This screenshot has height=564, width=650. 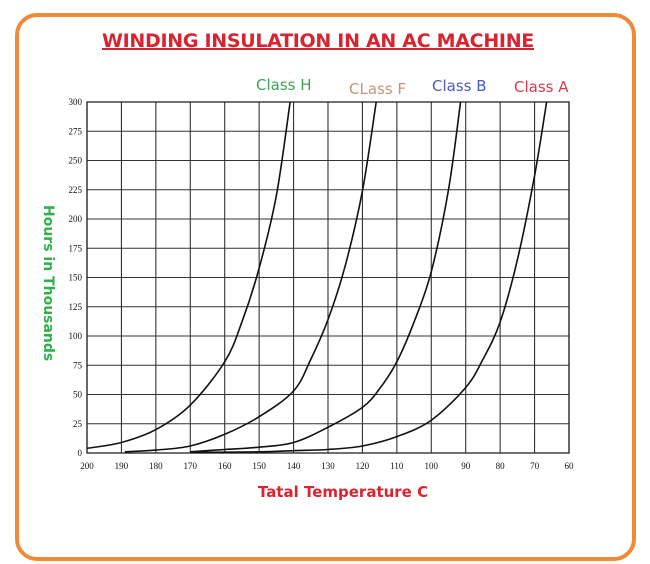 I want to click on series-label-class-f: CLass F, so click(x=378, y=89).